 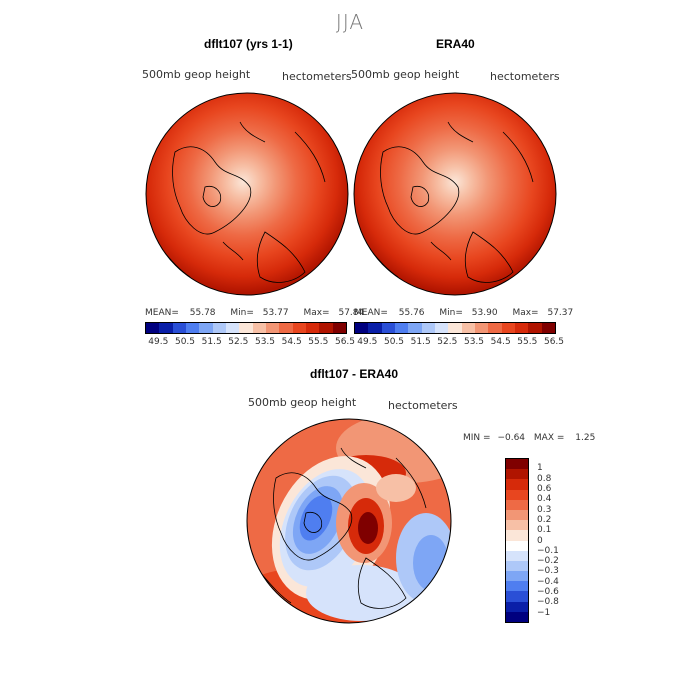 What do you see at coordinates (544, 509) in the screenshot?
I see `colorbar-label: 0.3` at bounding box center [544, 509].